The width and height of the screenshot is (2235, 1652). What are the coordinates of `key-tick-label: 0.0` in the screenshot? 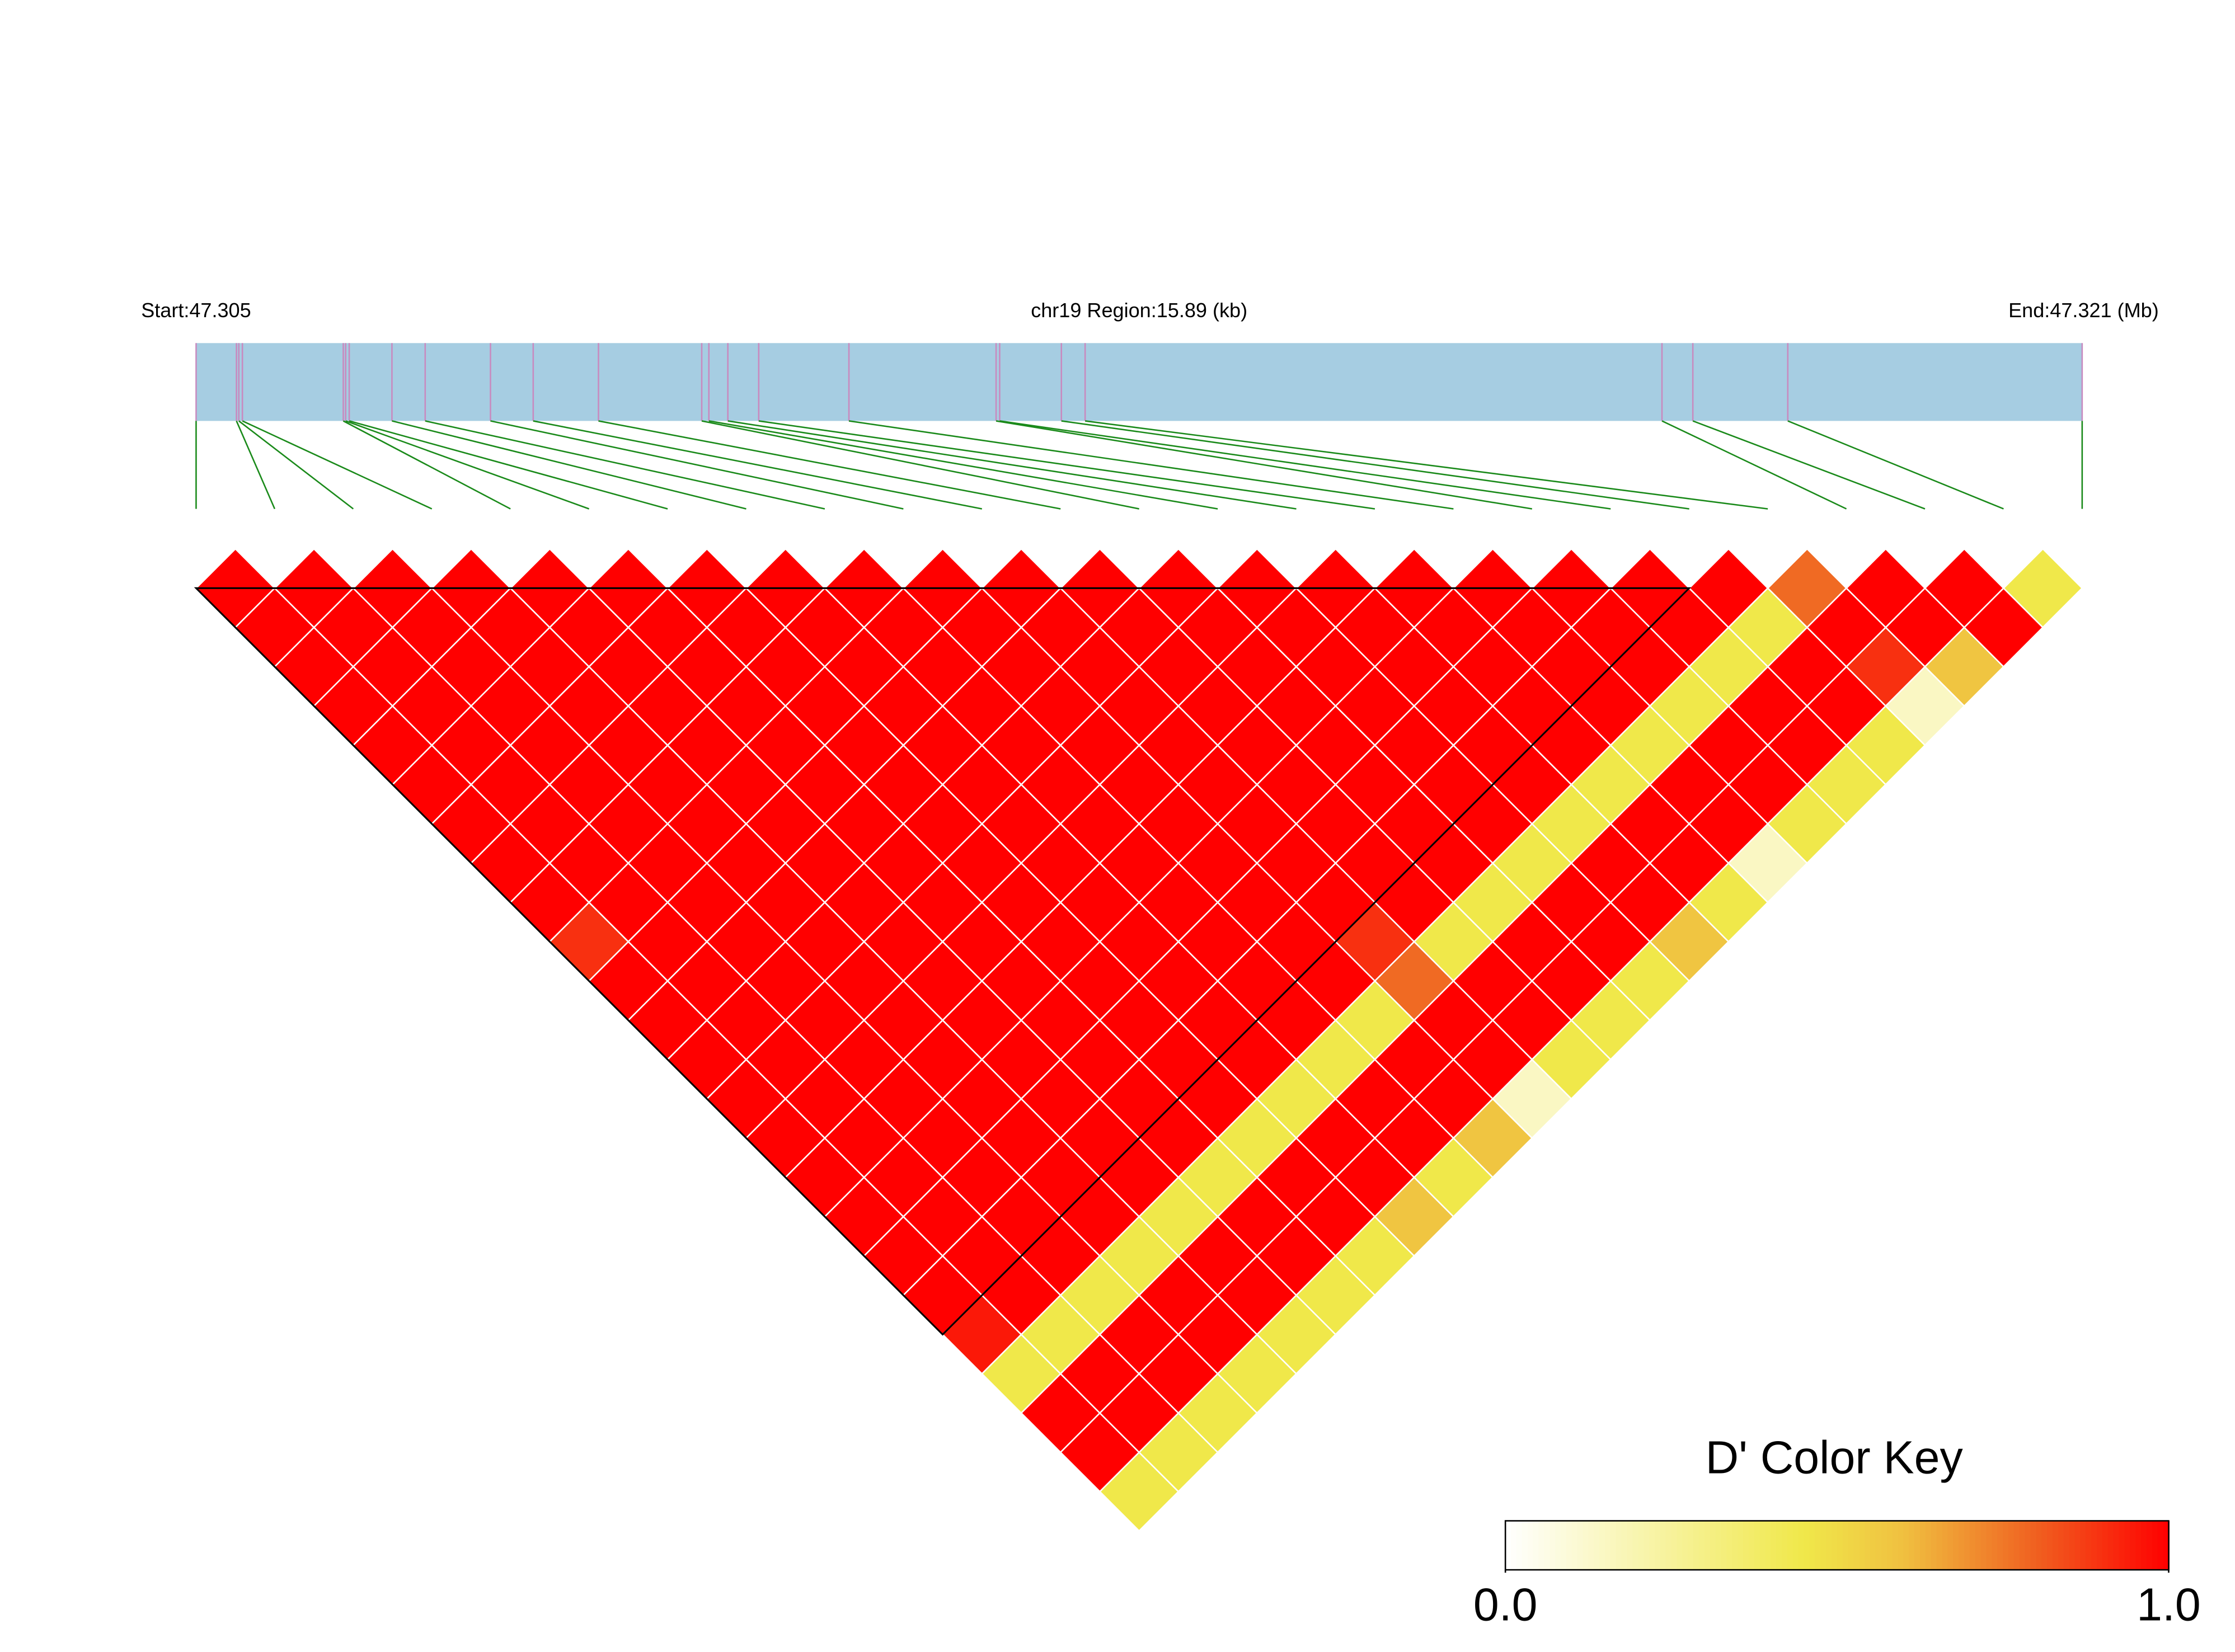 It's located at (1505, 1604).